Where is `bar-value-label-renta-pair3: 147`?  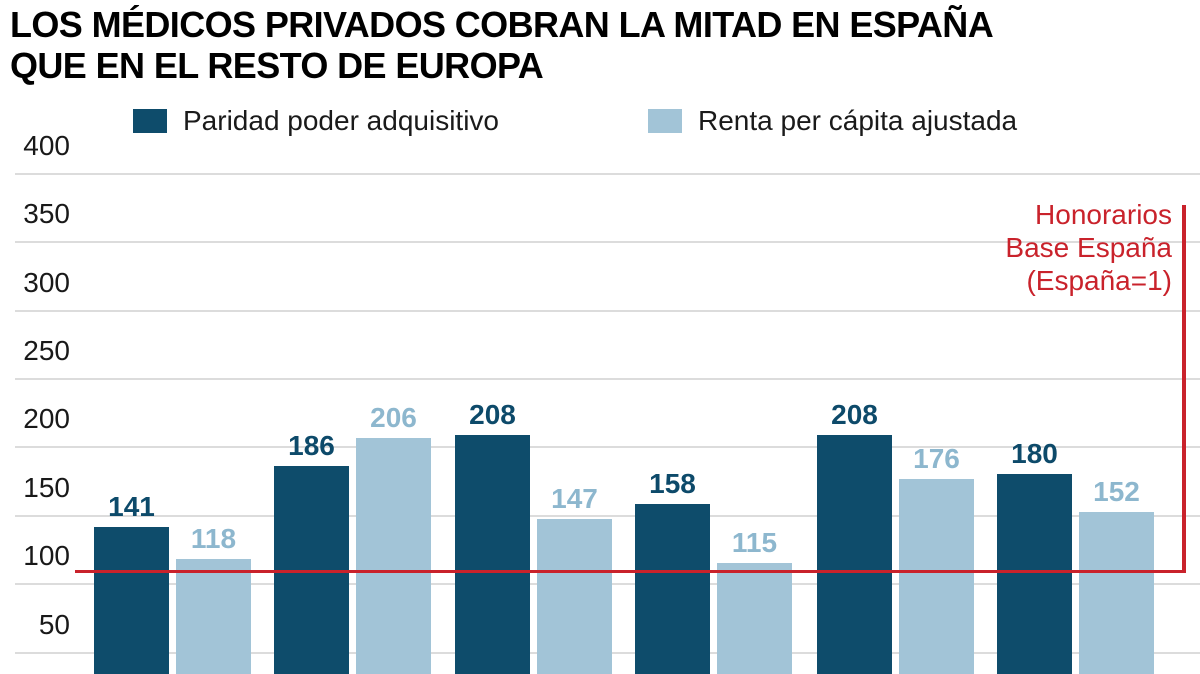
bar-value-label-renta-pair3: 147 is located at coordinates (574, 498).